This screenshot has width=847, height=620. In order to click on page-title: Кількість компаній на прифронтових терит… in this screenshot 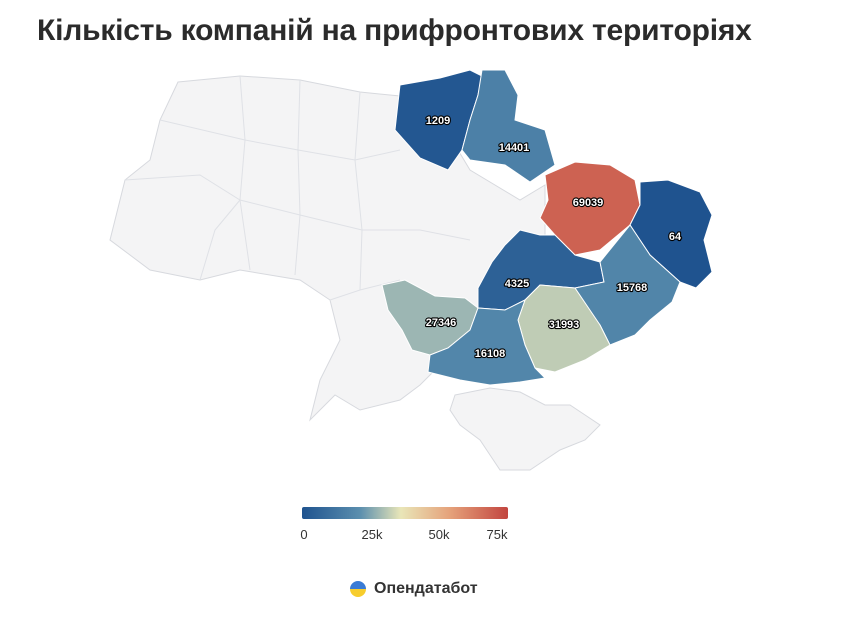, I will do `click(394, 30)`.